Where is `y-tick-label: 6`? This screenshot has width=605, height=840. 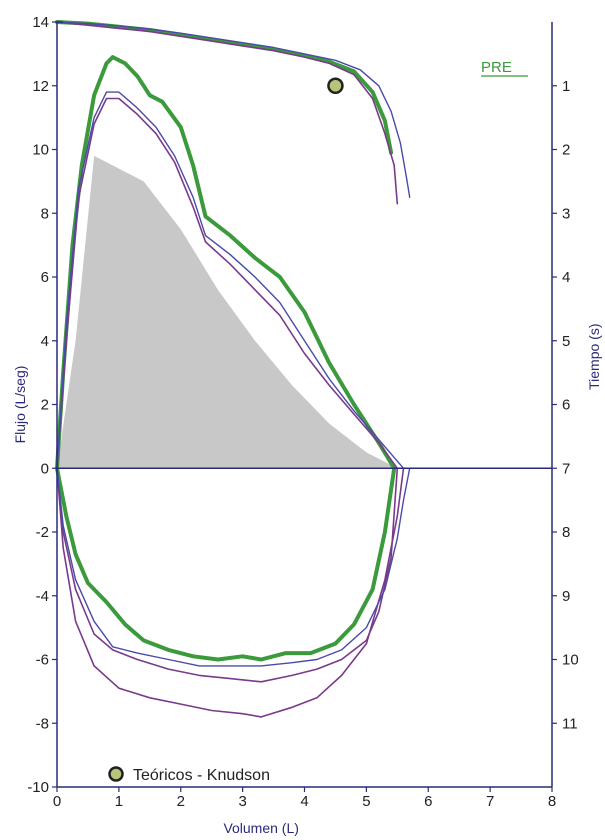
y-tick-label: 6 is located at coordinates (45, 277).